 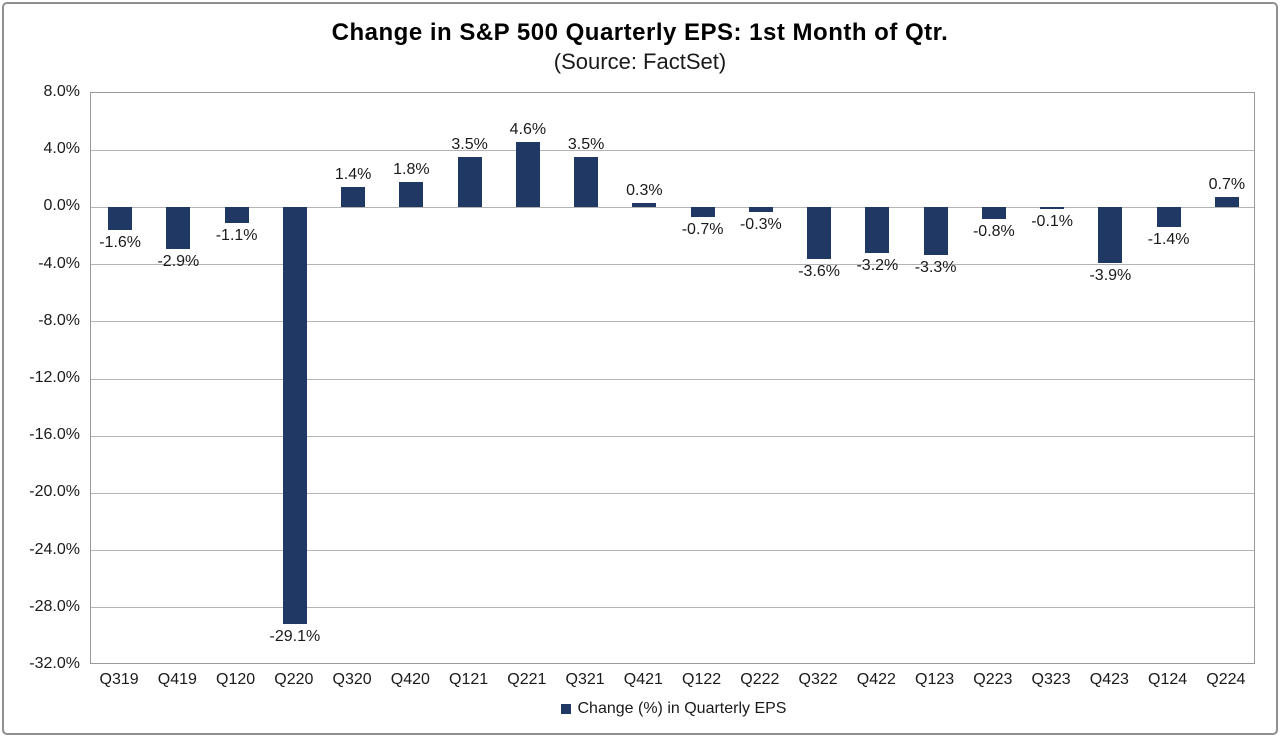 What do you see at coordinates (1110, 235) in the screenshot?
I see `bar-q423` at bounding box center [1110, 235].